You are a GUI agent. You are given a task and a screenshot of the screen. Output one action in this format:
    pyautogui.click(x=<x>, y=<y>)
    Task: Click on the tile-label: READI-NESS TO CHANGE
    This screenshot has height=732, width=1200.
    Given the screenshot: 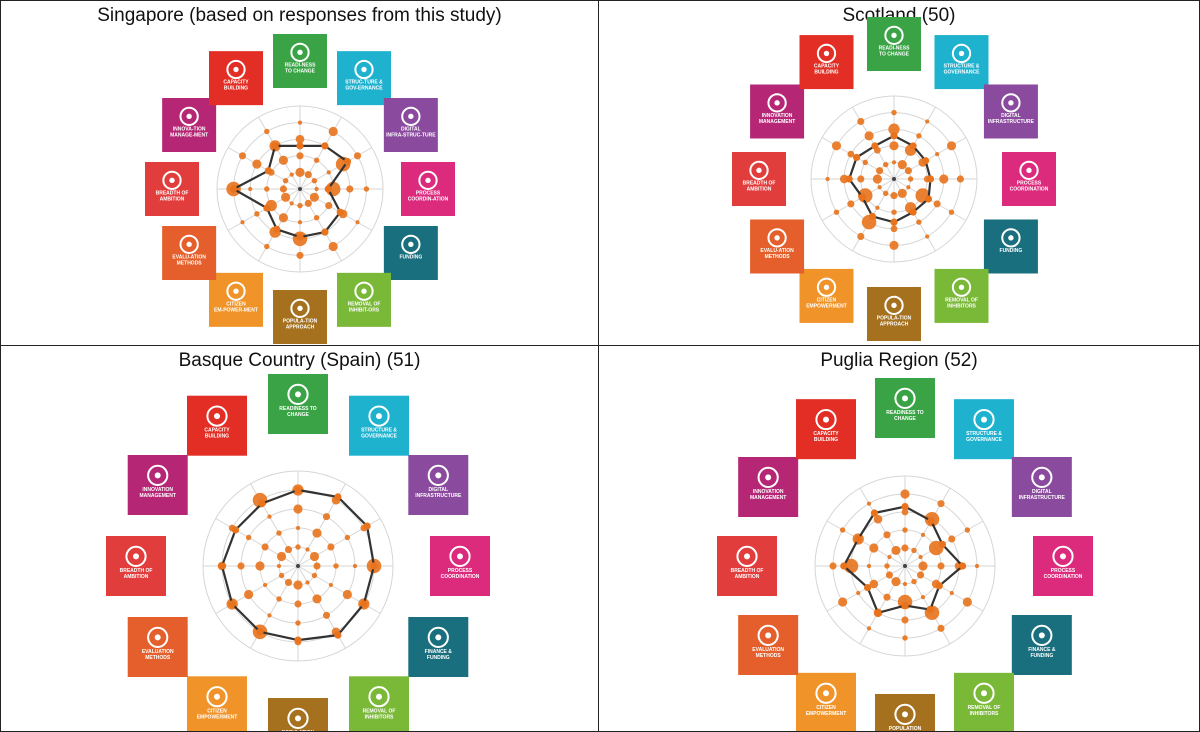 What is the action you would take?
    pyautogui.click(x=895, y=51)
    